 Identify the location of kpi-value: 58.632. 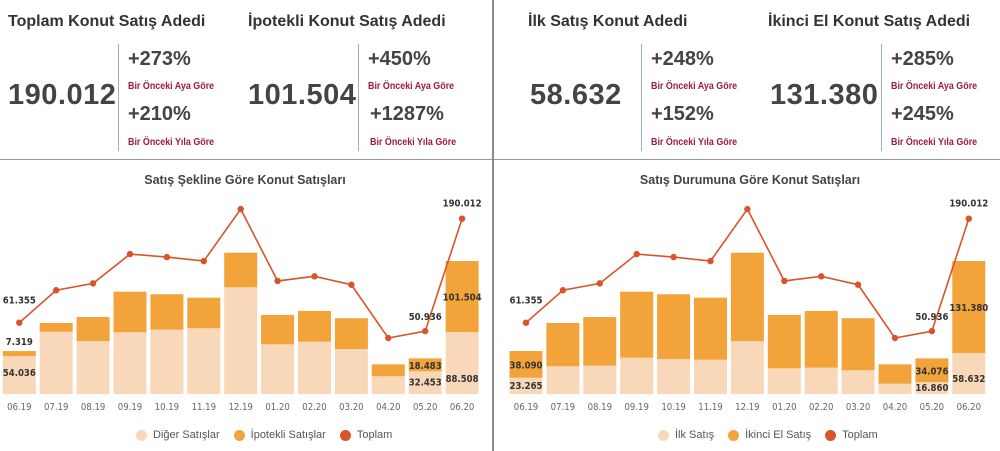
(576, 95).